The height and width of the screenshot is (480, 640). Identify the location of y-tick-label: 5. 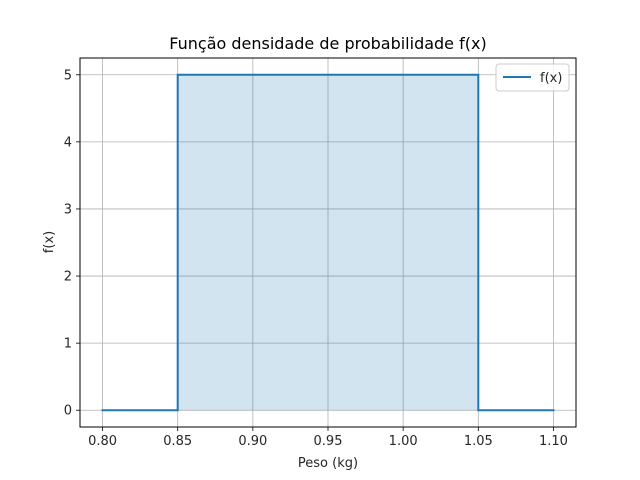
(68, 75).